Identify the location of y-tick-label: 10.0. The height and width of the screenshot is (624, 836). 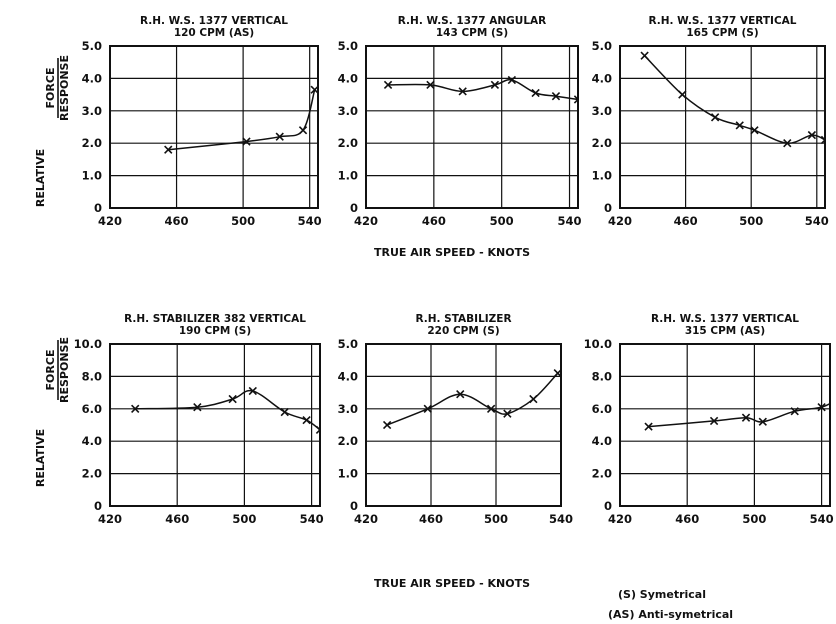
(598, 344).